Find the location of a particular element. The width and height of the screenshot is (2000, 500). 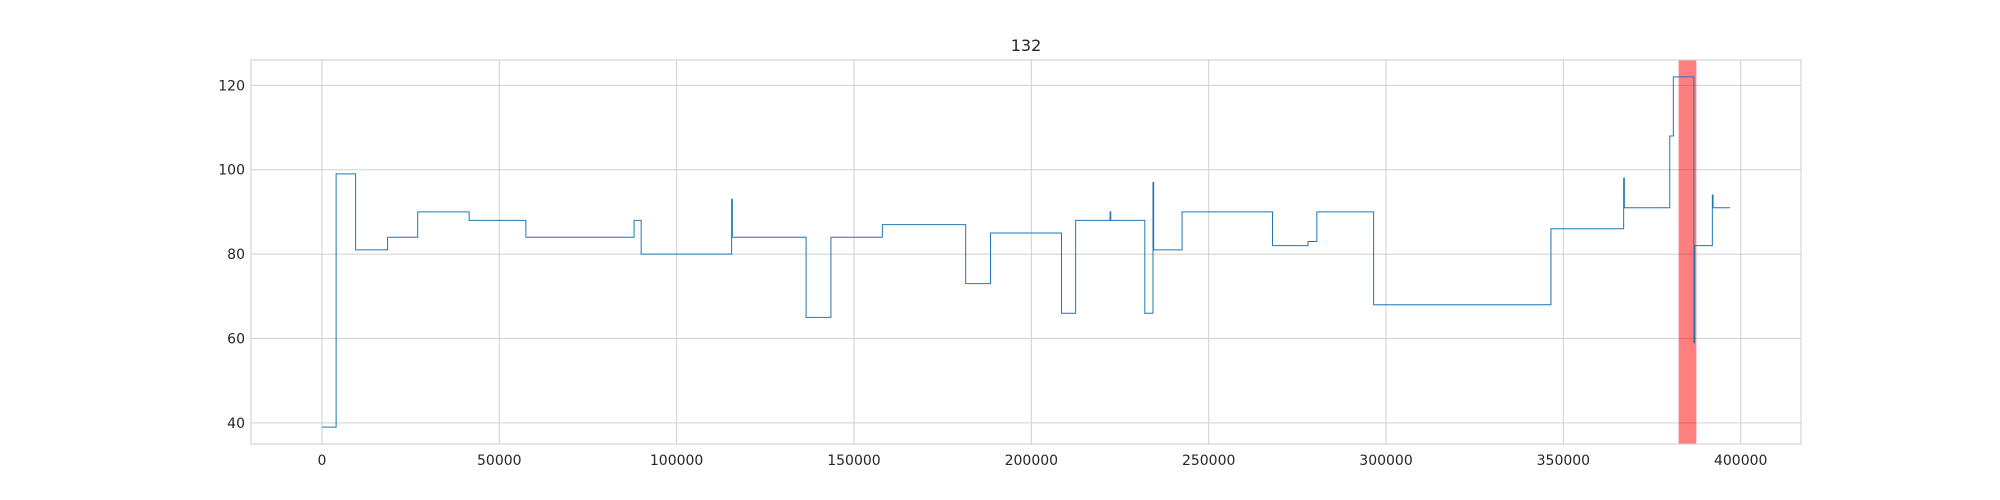

y-tick-label-0: 40 is located at coordinates (236, 424).